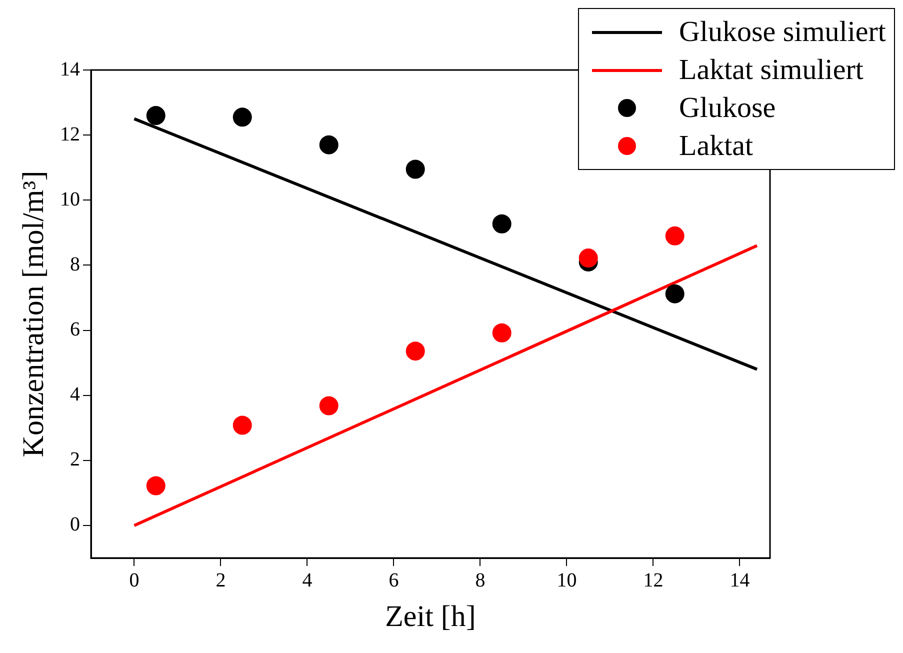 This screenshot has height=653, width=903. Describe the element at coordinates (75, 395) in the screenshot. I see `y-tick-label: 4` at that location.